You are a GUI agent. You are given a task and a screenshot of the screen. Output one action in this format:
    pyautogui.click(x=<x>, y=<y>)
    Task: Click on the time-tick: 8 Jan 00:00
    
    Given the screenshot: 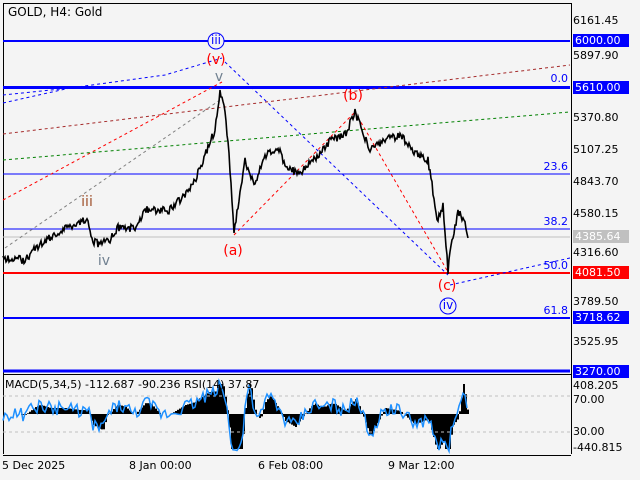 What is the action you would take?
    pyautogui.click(x=160, y=465)
    